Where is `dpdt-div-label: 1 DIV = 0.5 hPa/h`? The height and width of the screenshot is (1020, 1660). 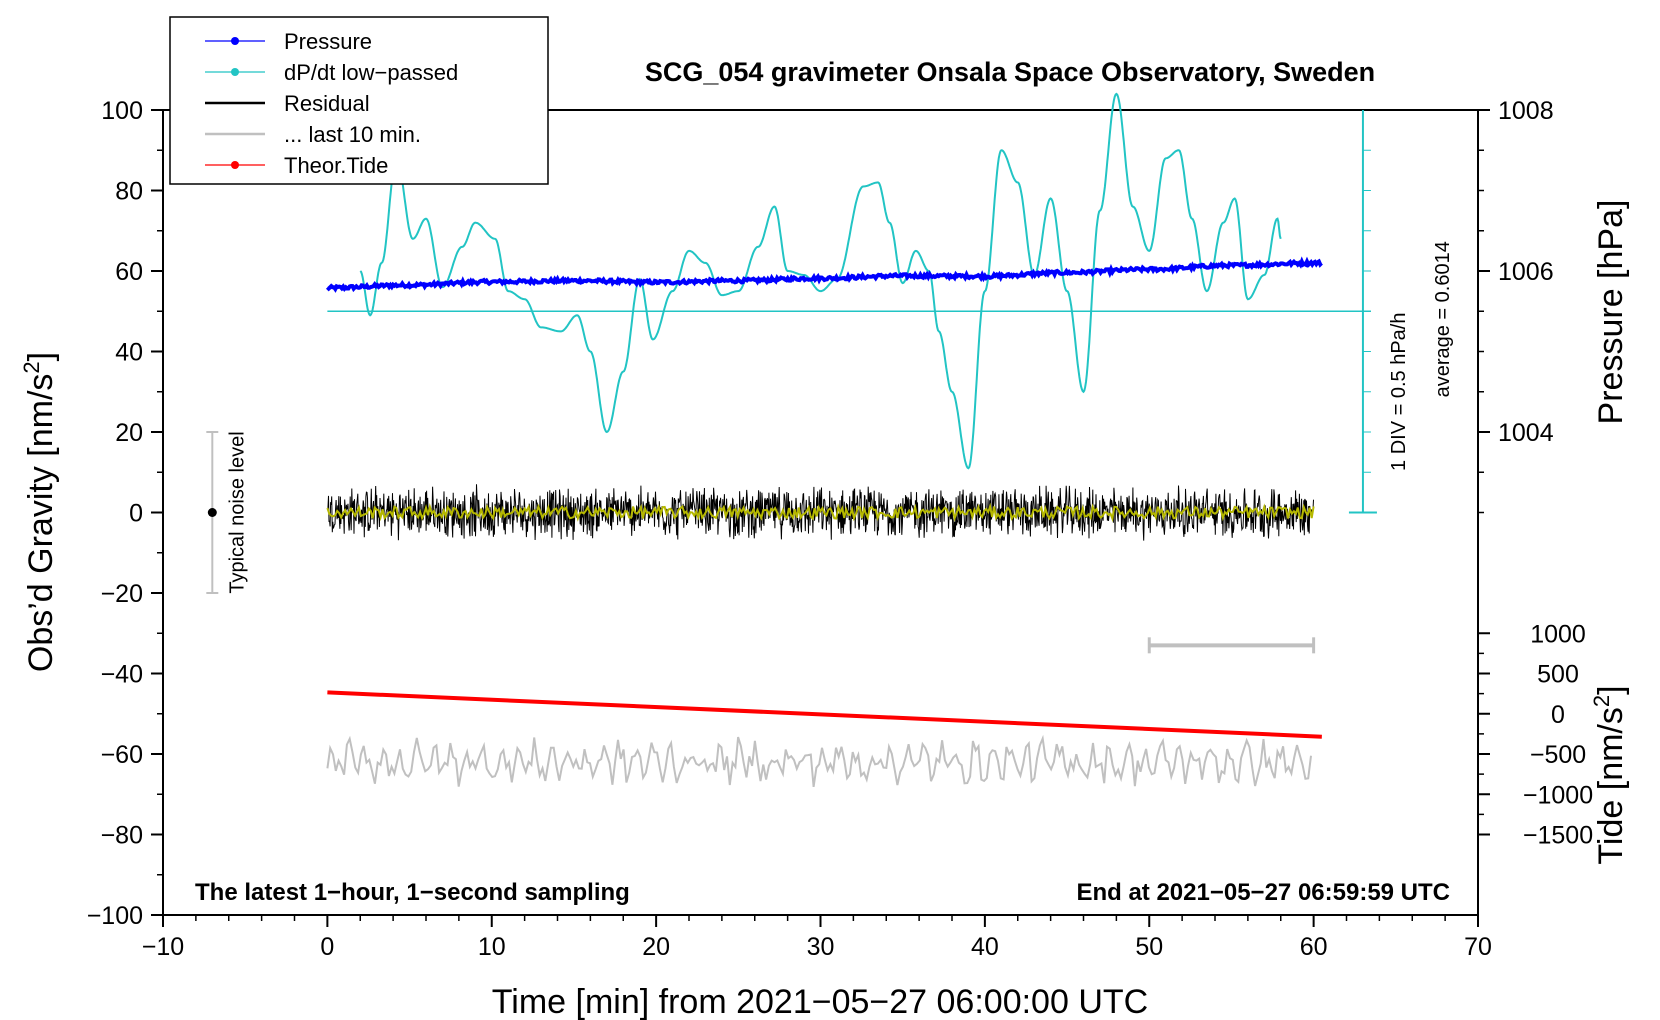
dpdt-div-label: 1 DIV = 0.5 hPa/h is located at coordinates (1399, 392).